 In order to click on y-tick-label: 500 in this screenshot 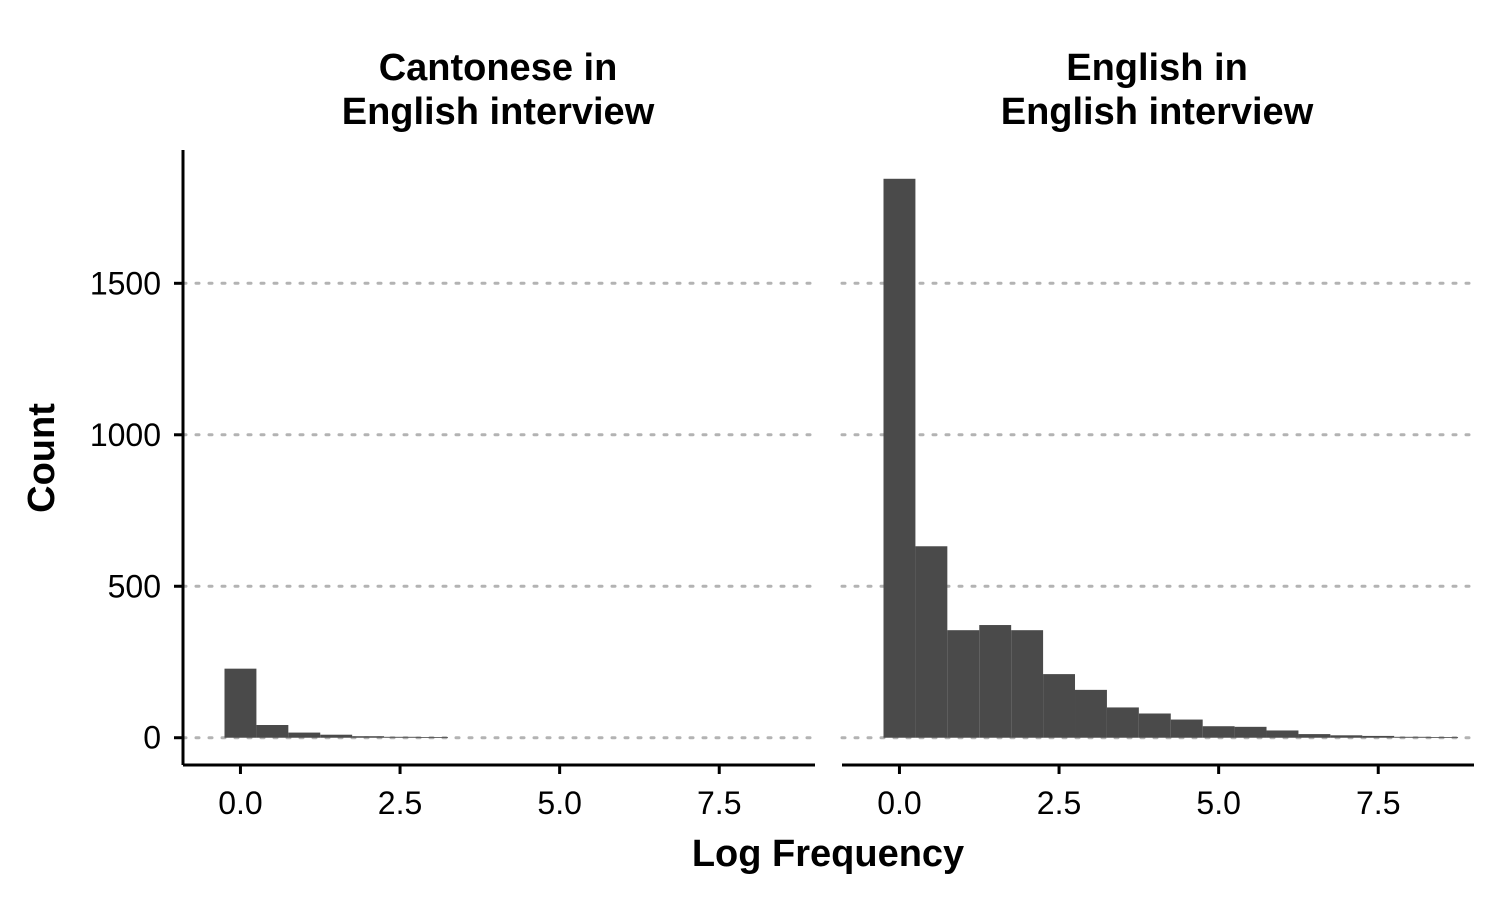, I will do `click(134, 586)`.